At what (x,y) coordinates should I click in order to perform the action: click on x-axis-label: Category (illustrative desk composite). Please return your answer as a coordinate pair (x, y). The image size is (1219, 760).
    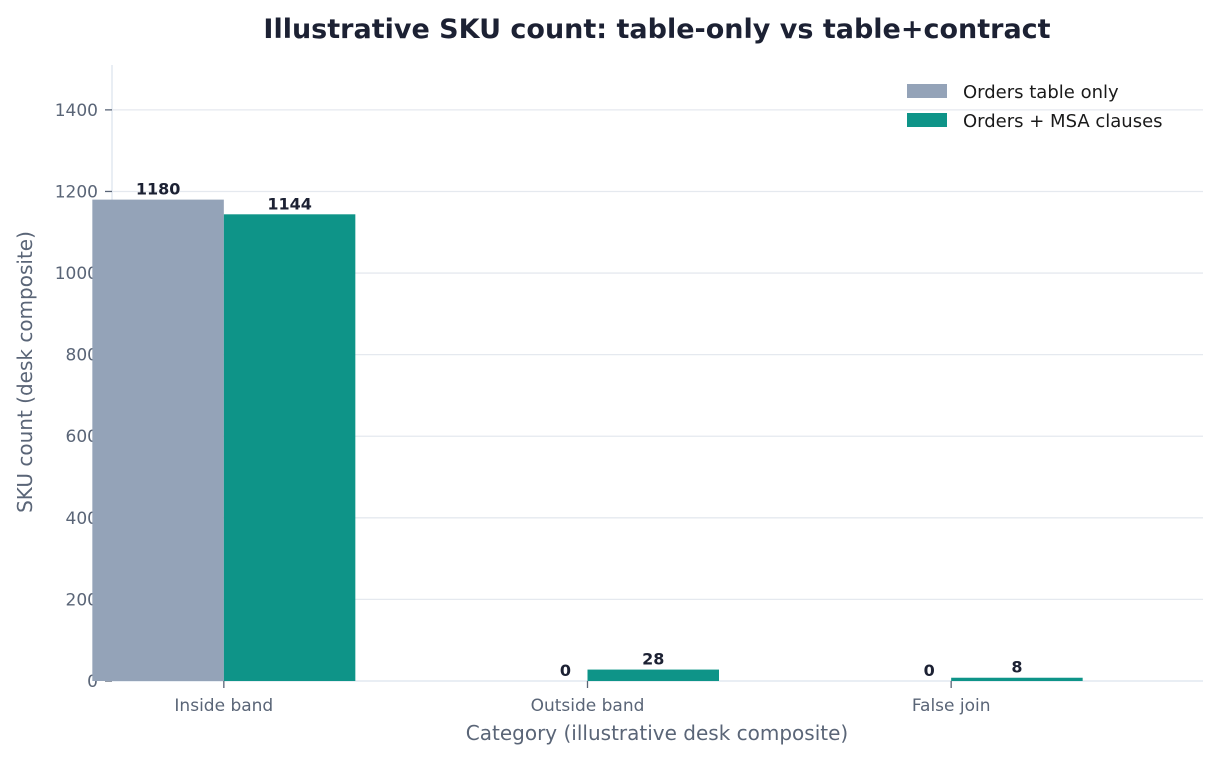
    Looking at the image, I should click on (657, 733).